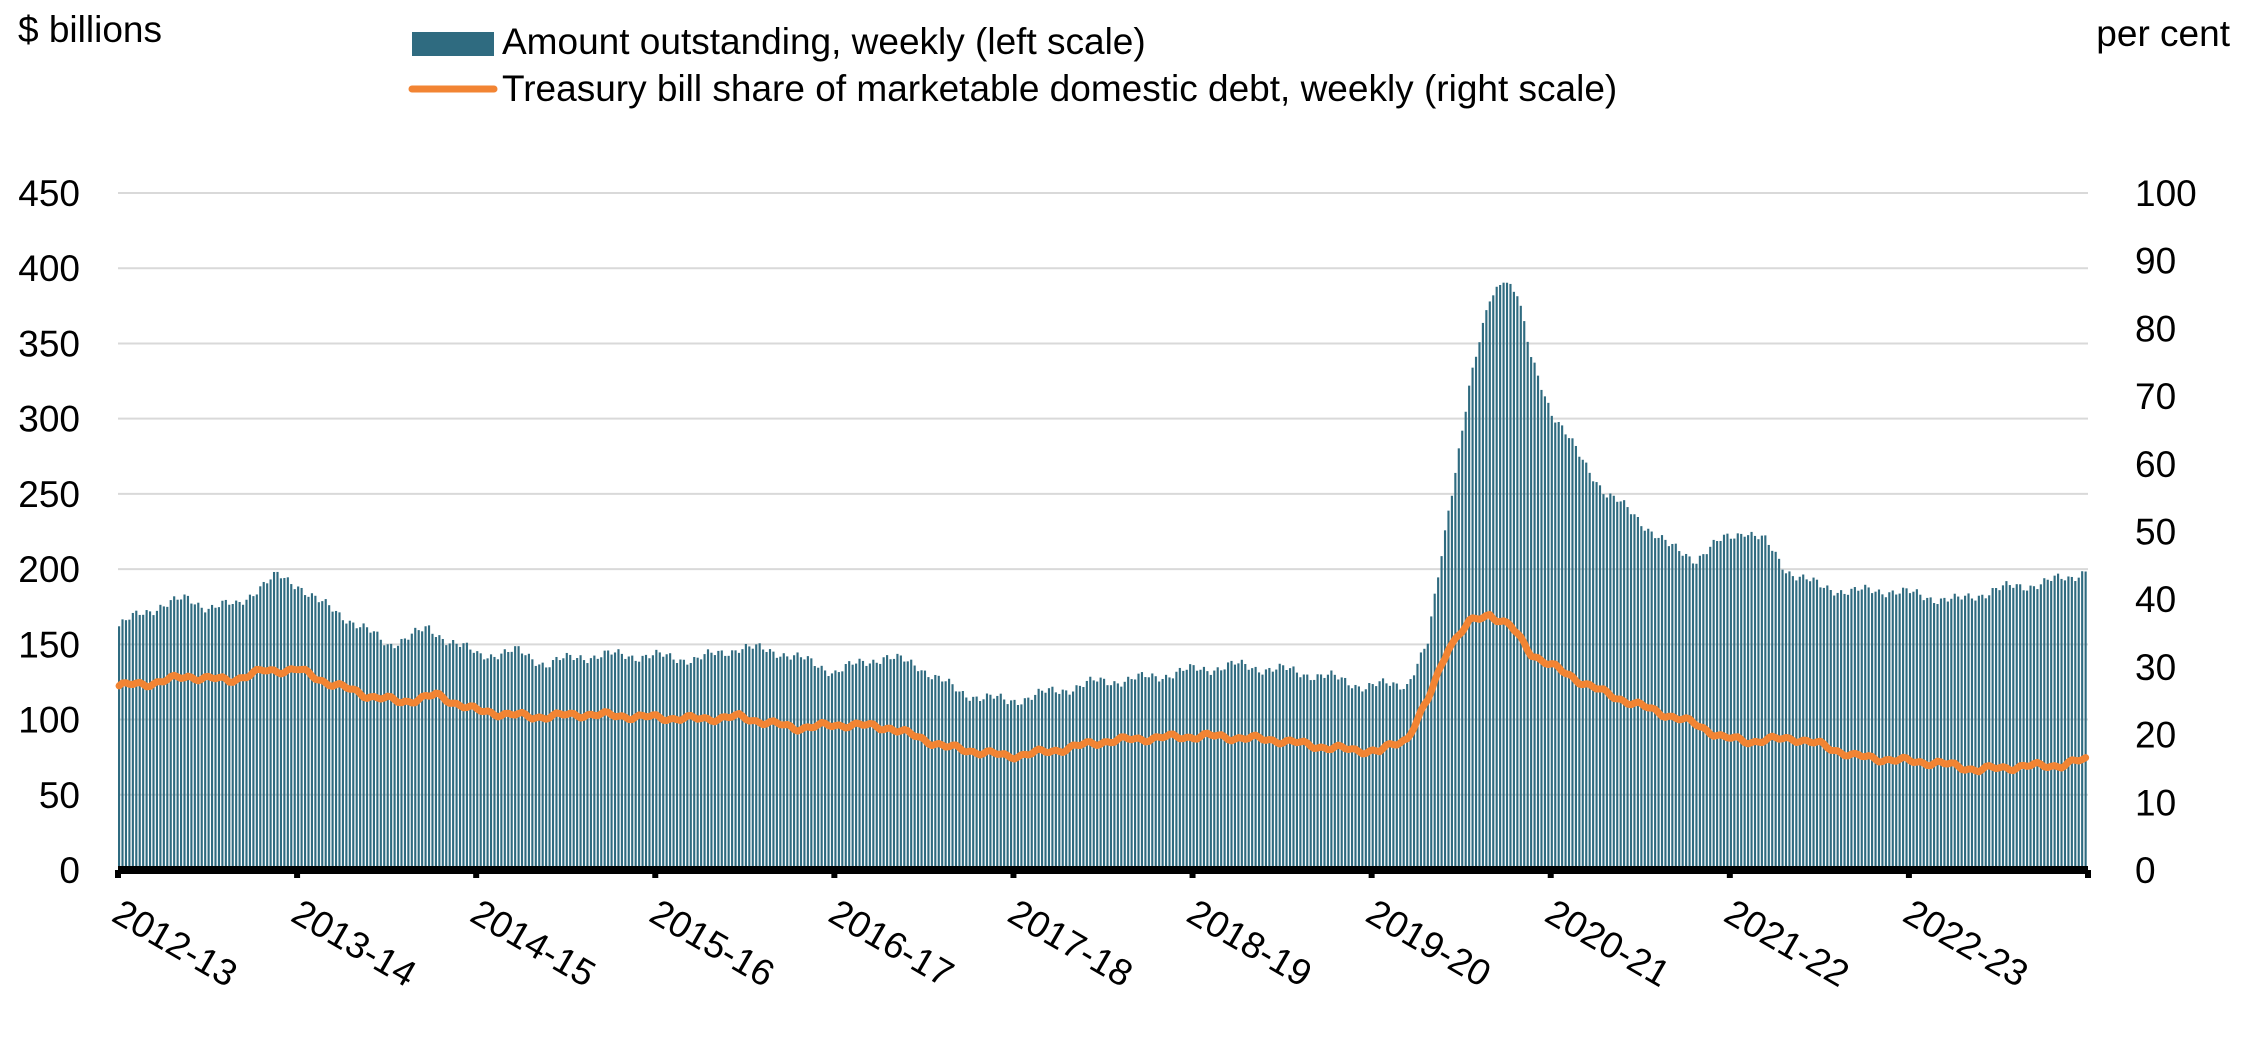  I want to click on treasury-bill-share-line, so click(1102, 693).